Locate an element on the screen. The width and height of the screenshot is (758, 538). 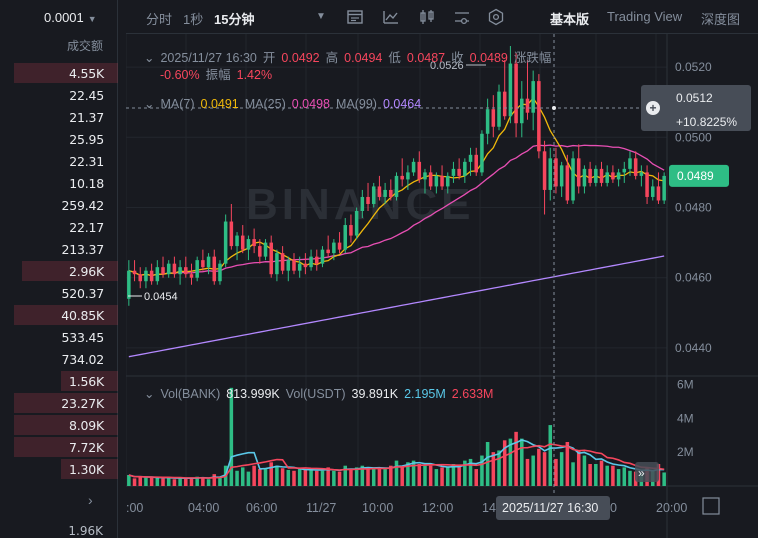
chevron-down-icon: ▼ is located at coordinates (92, 19).